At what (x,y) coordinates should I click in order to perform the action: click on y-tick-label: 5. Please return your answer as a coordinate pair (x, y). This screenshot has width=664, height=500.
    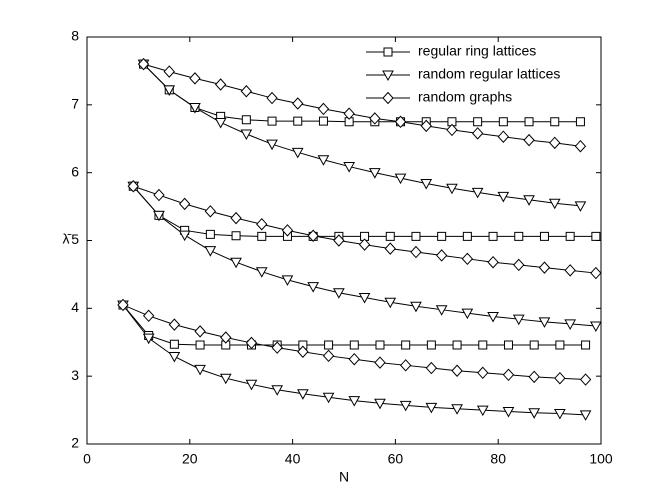
    Looking at the image, I should click on (75, 239).